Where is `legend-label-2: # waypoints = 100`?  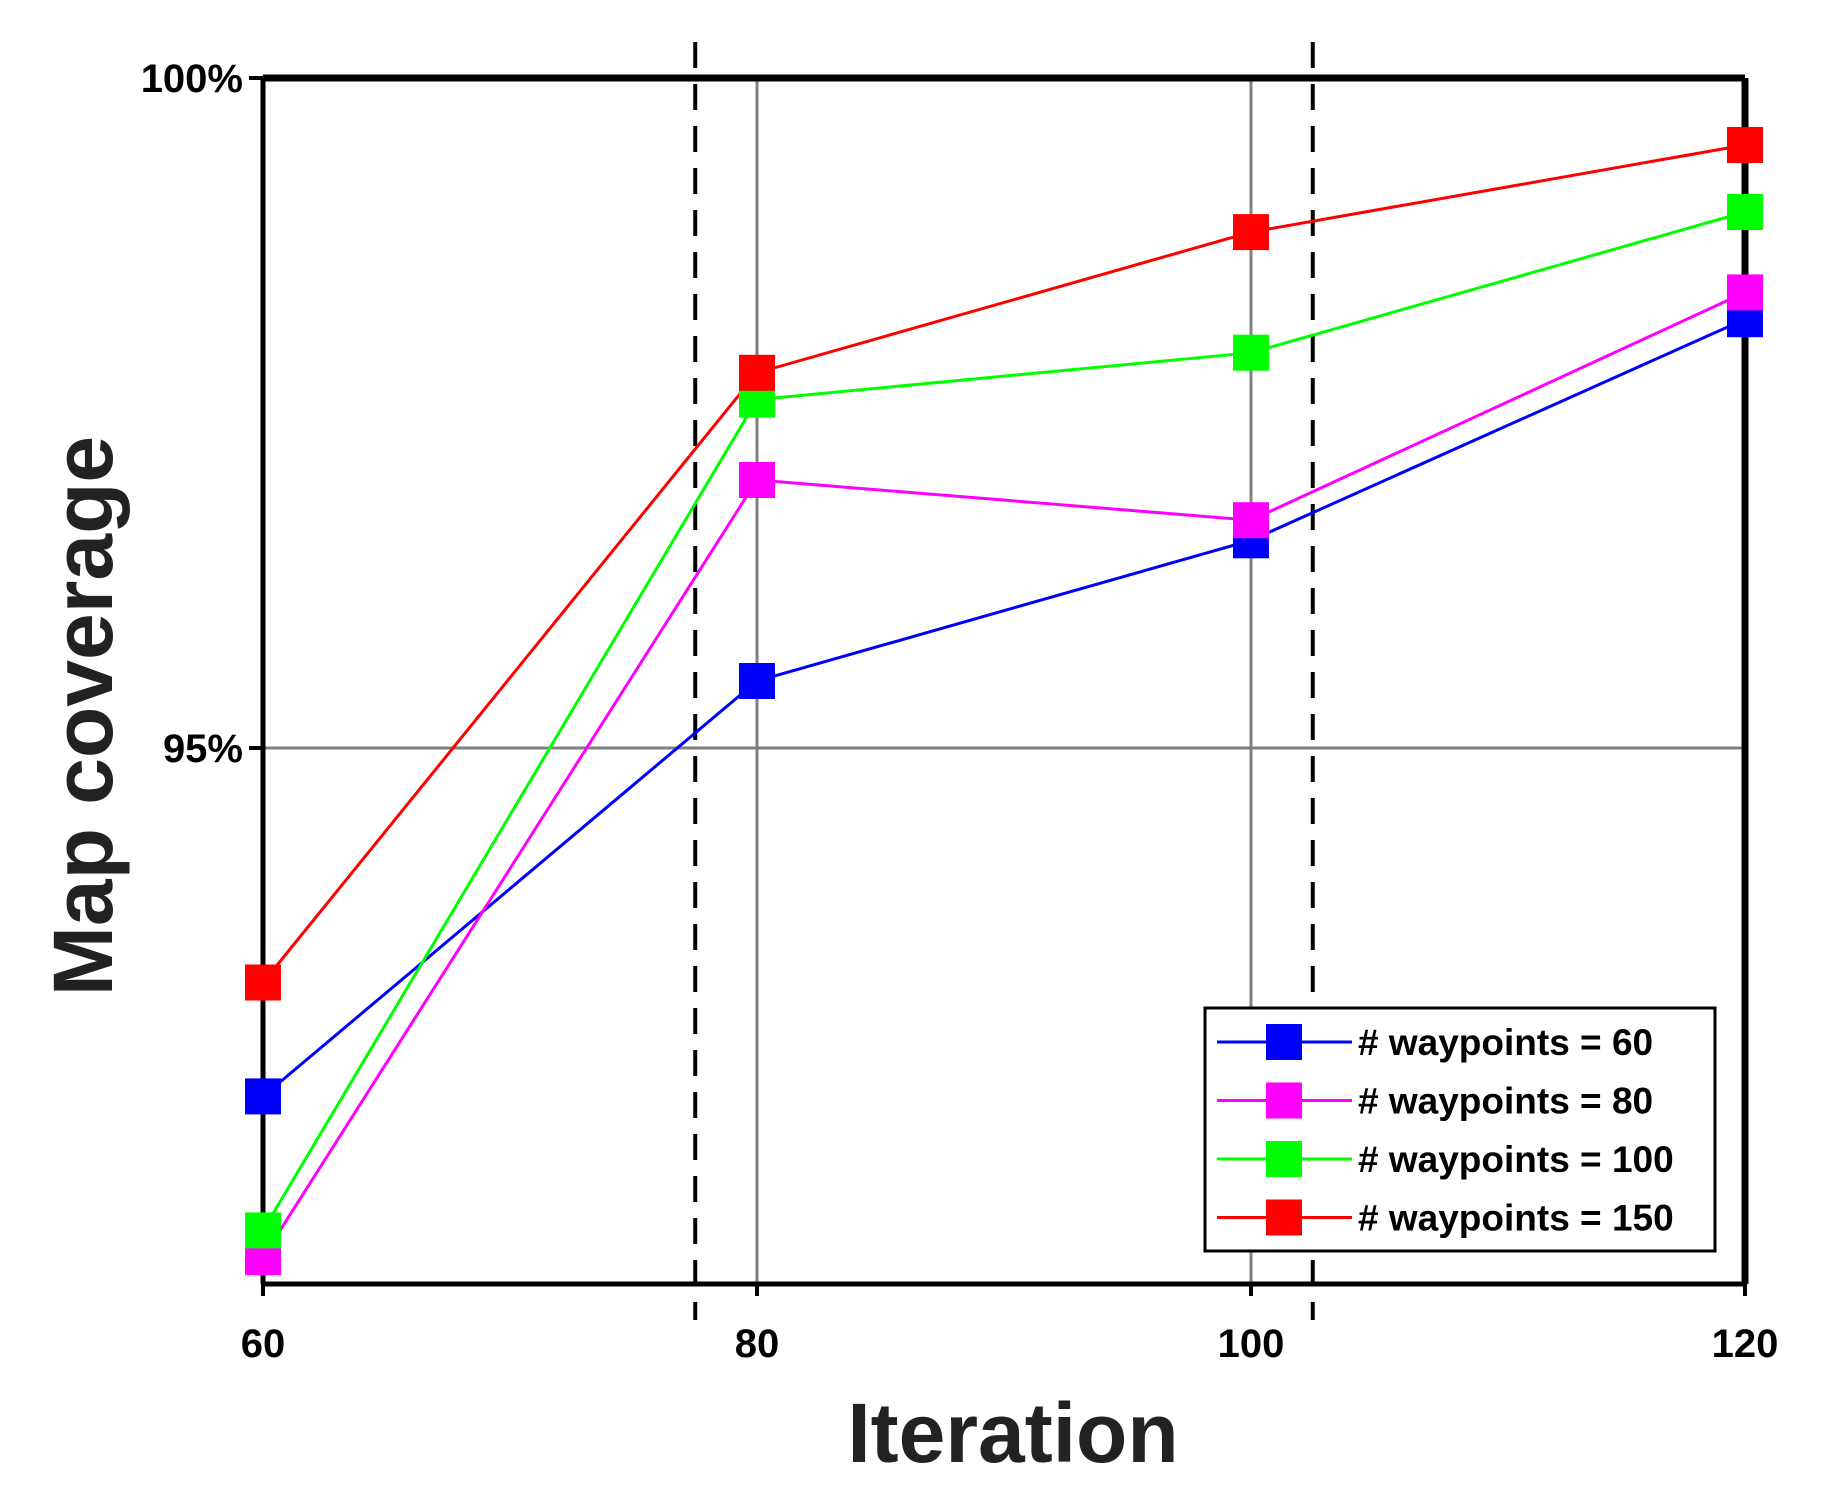 legend-label-2: # waypoints = 100 is located at coordinates (1516, 1159).